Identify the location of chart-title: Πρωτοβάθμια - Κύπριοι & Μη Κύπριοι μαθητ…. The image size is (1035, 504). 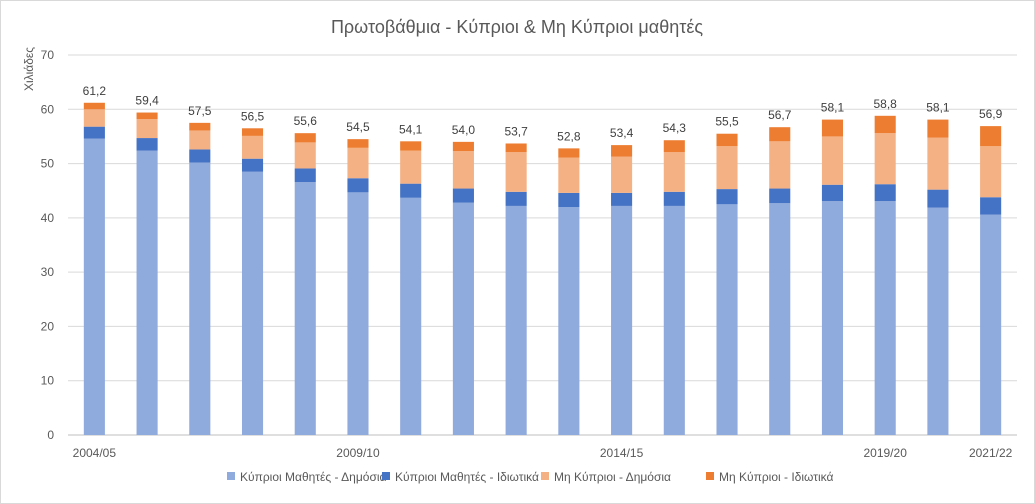
(517, 27).